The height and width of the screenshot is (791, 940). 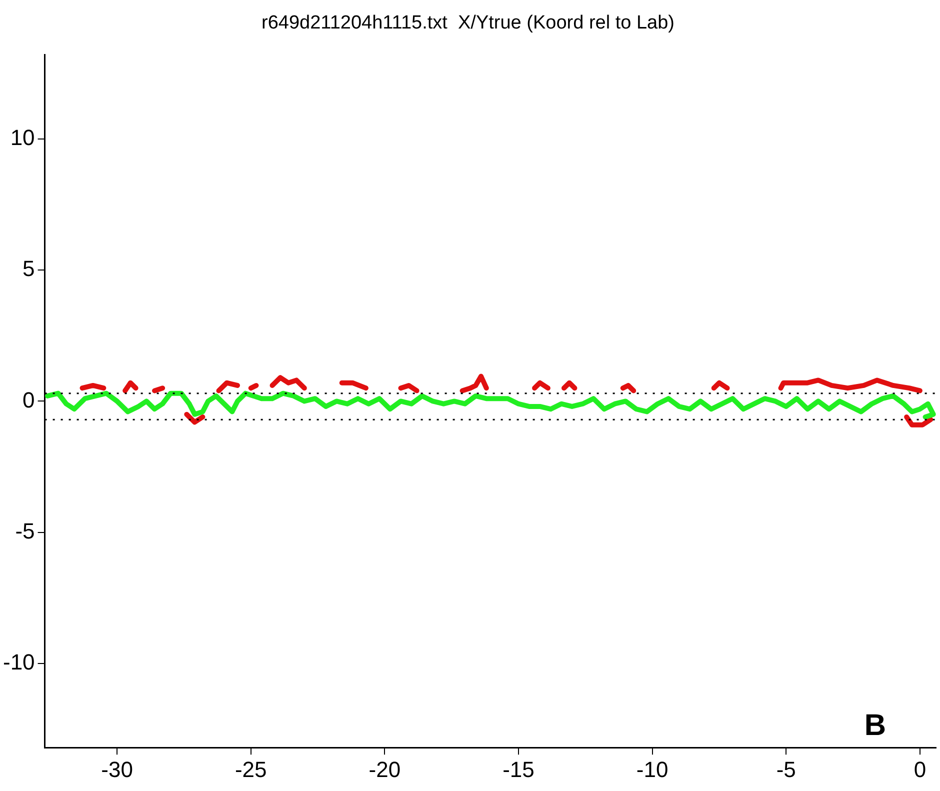 I want to click on y-tick-label: 0, so click(x=28, y=399).